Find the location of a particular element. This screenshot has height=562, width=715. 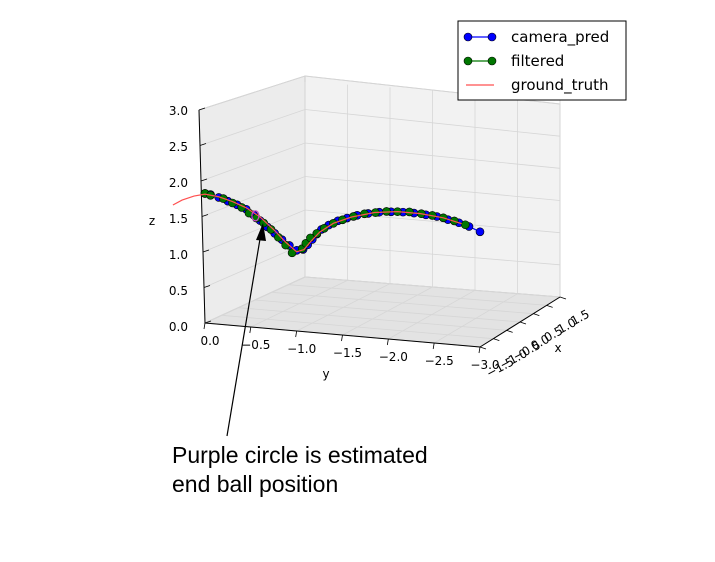

series-layer is located at coordinates (328, 223).